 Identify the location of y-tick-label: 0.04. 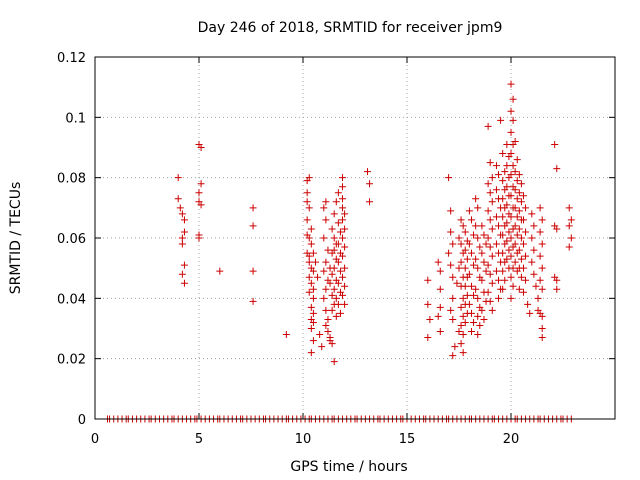
(71, 299).